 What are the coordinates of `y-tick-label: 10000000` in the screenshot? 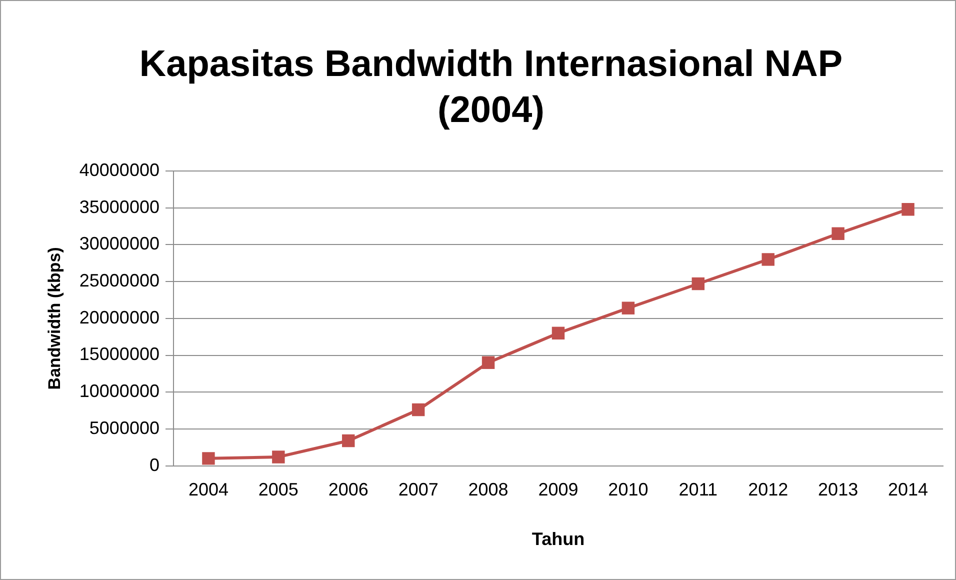 It's located at (119, 391).